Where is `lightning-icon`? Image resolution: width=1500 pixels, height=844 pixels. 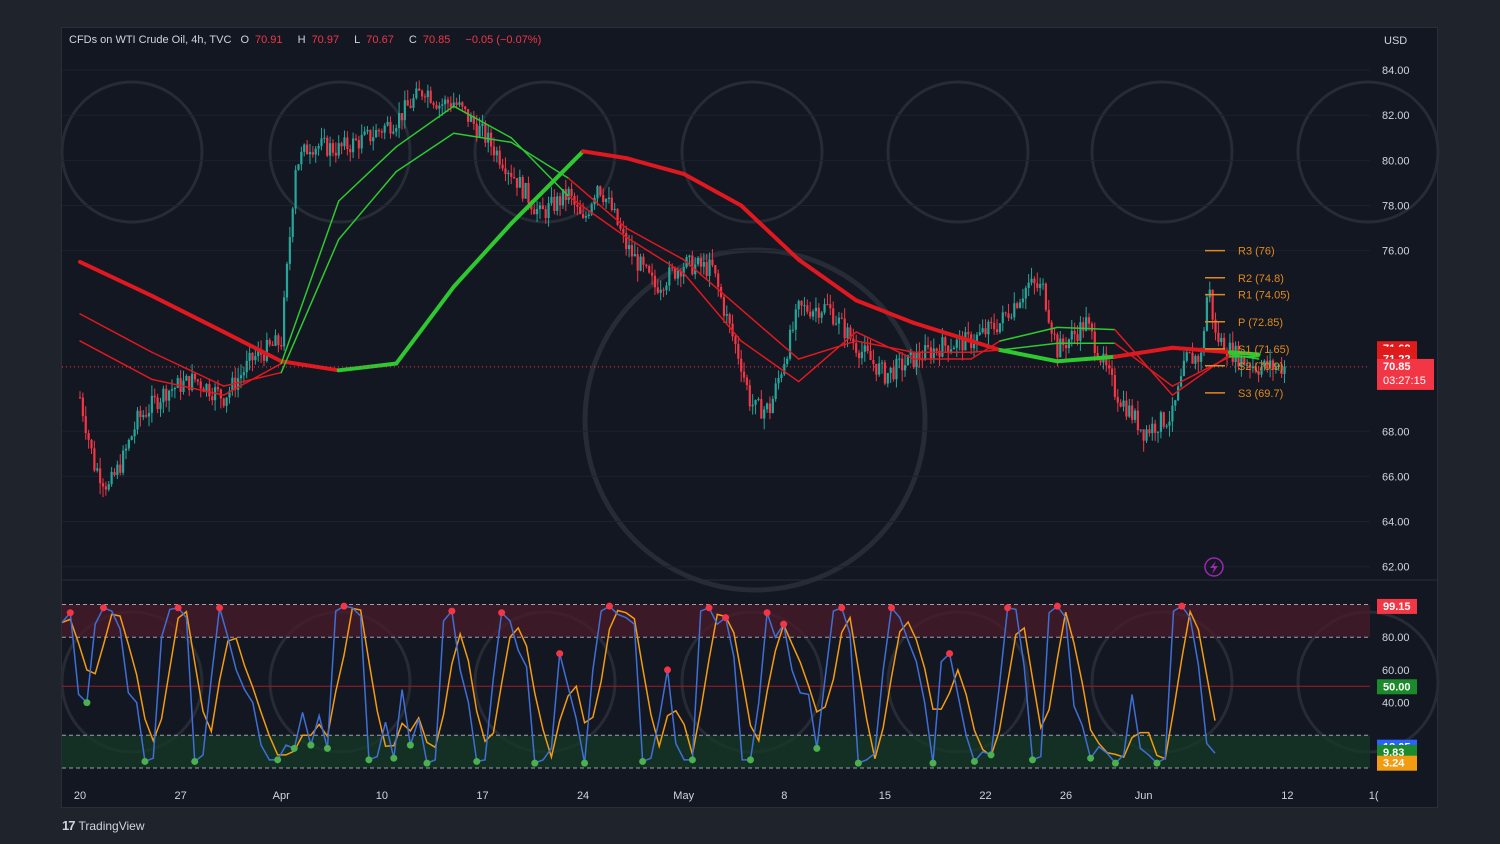 lightning-icon is located at coordinates (1214, 567).